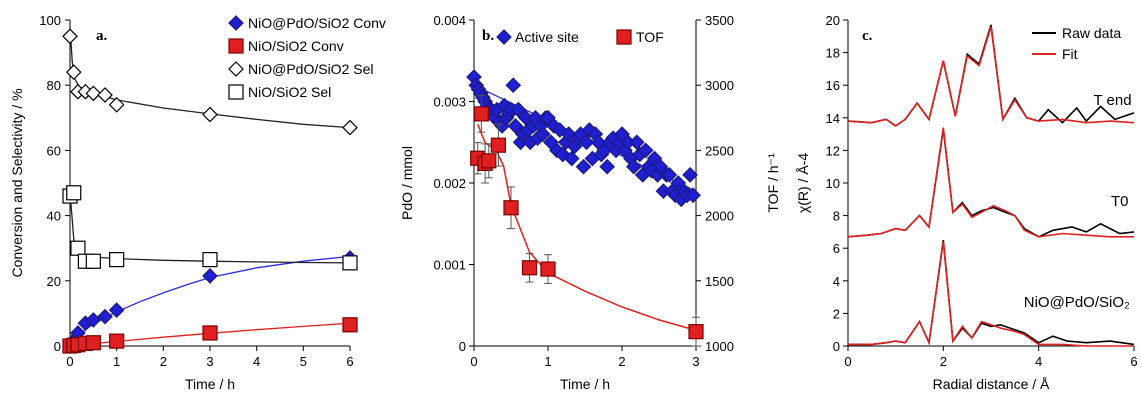 The width and height of the screenshot is (1142, 395). I want to click on c-trace-annotation: T0, so click(1120, 201).